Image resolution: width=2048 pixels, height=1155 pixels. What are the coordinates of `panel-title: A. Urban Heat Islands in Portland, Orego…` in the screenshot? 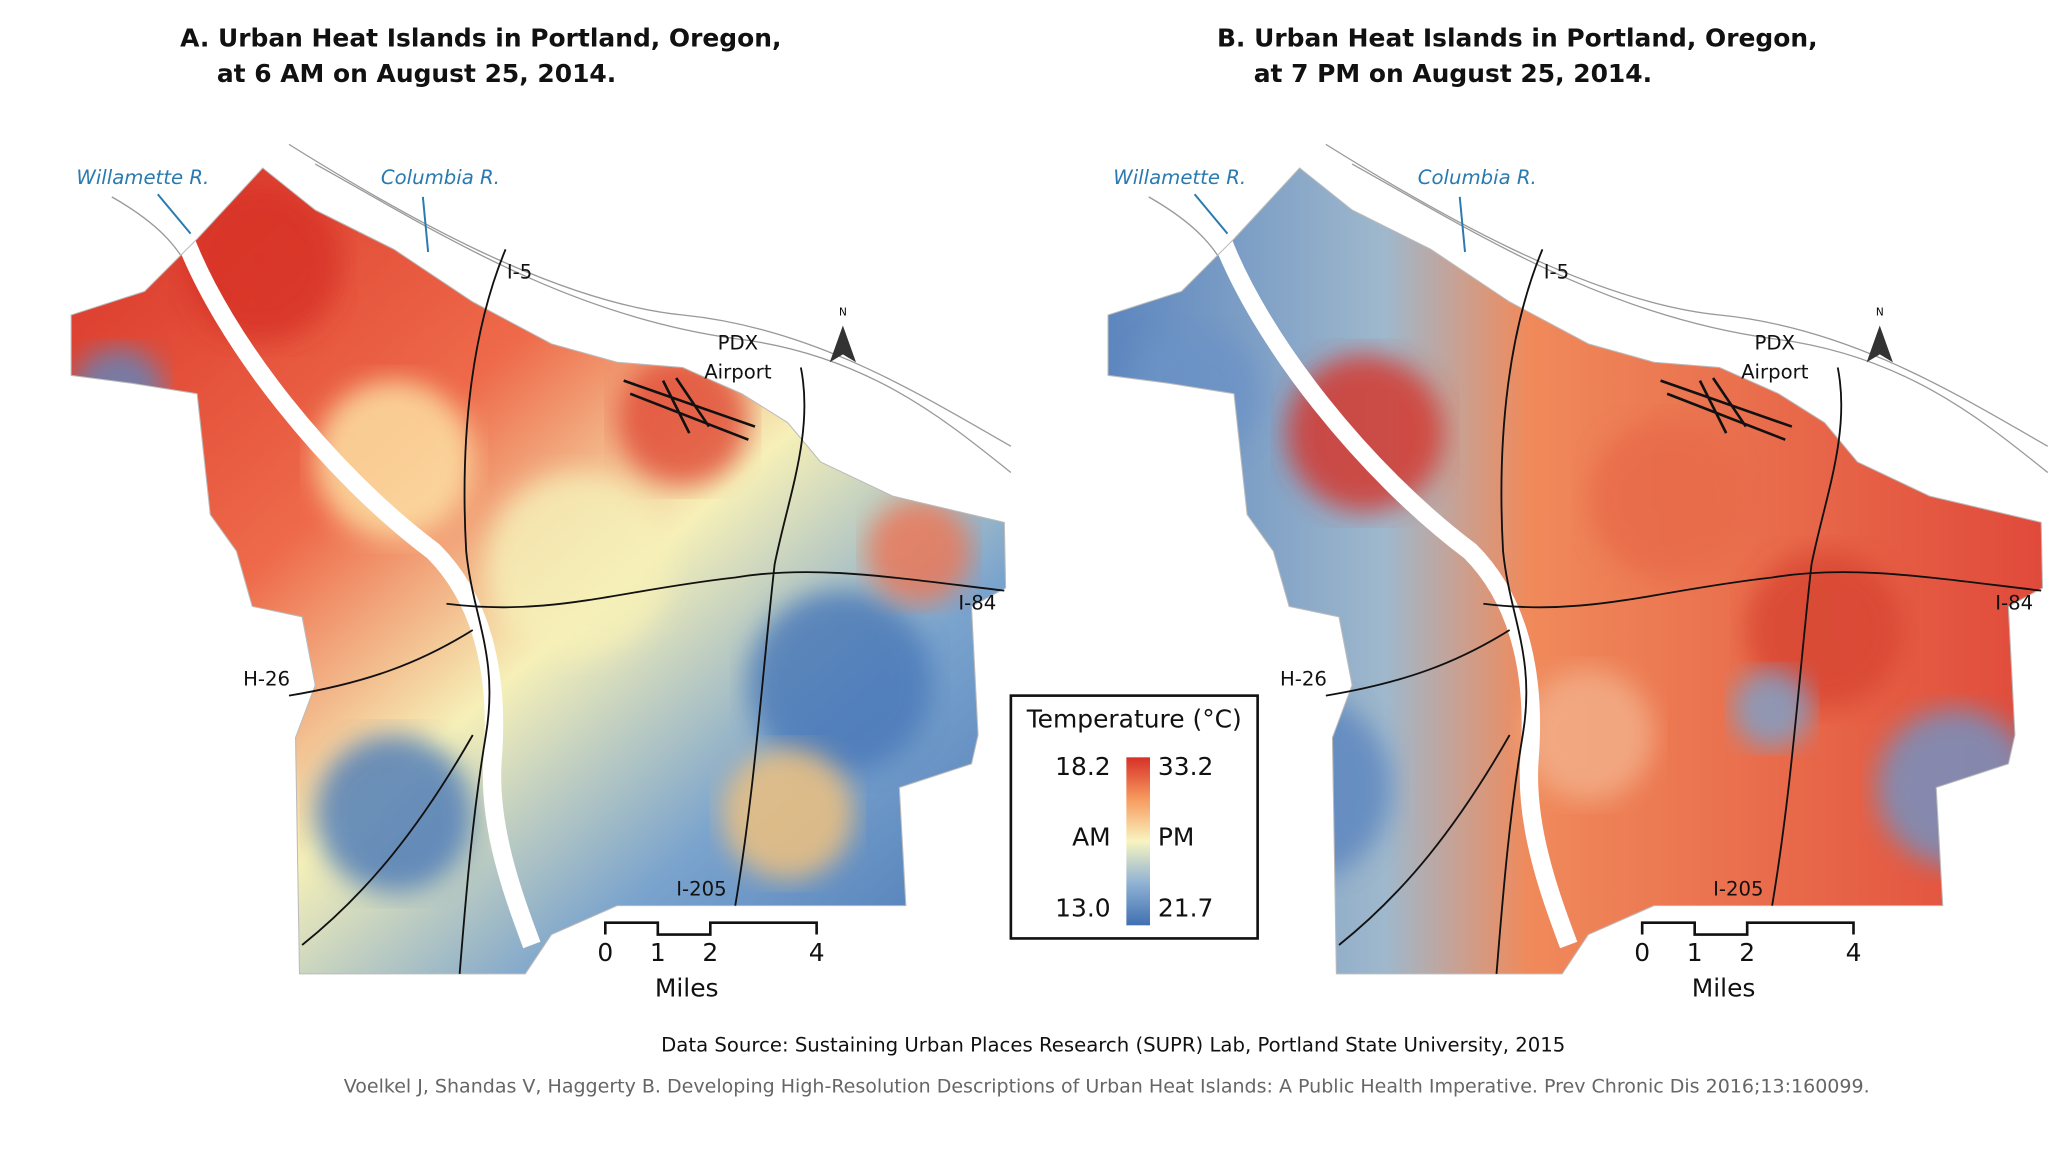 It's located at (480, 37).